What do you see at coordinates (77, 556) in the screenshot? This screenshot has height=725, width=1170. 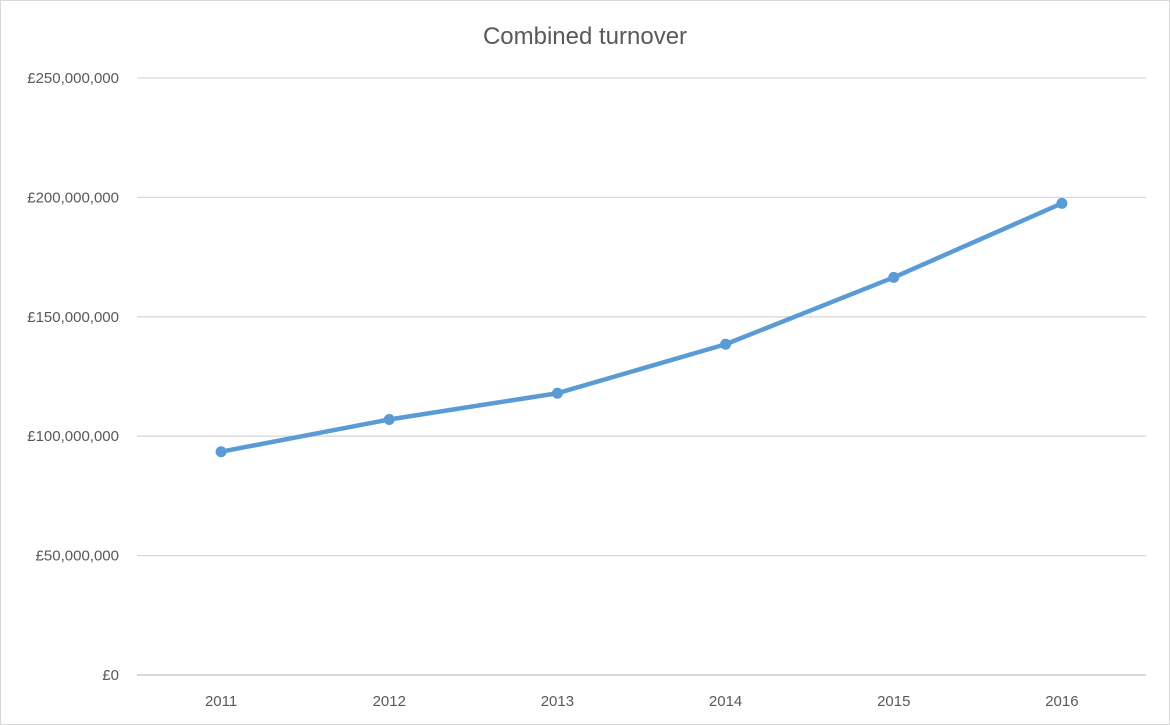 I see `y-tick-label: £50,000,000` at bounding box center [77, 556].